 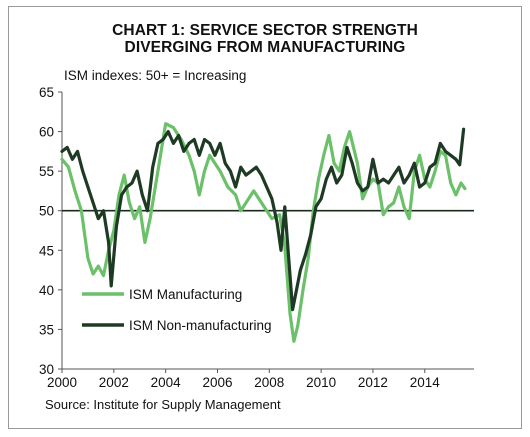 What do you see at coordinates (46, 250) in the screenshot?
I see `y-tick-label: 45` at bounding box center [46, 250].